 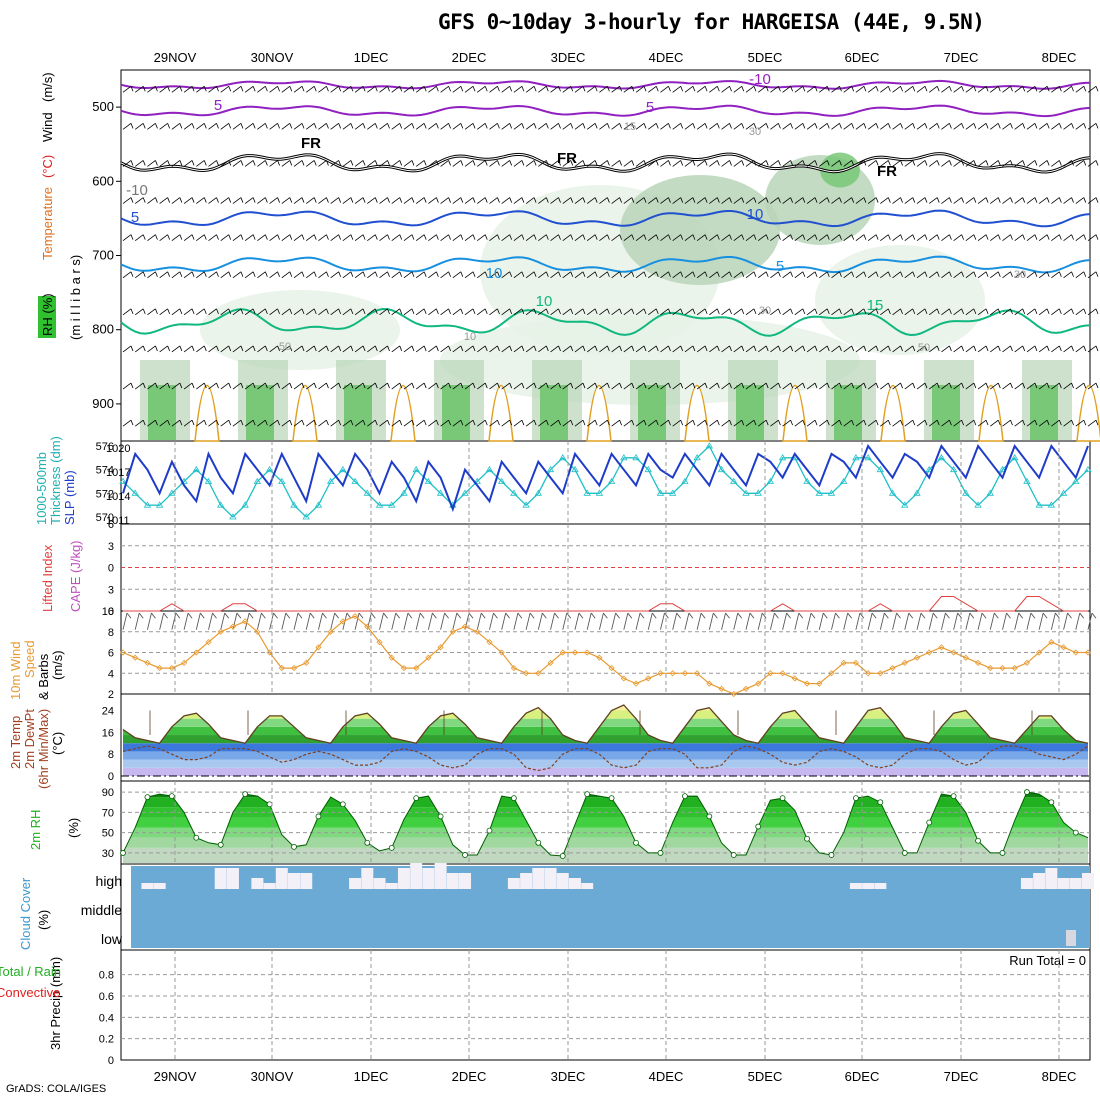 I want to click on wind-tick: 4, so click(x=111, y=674).